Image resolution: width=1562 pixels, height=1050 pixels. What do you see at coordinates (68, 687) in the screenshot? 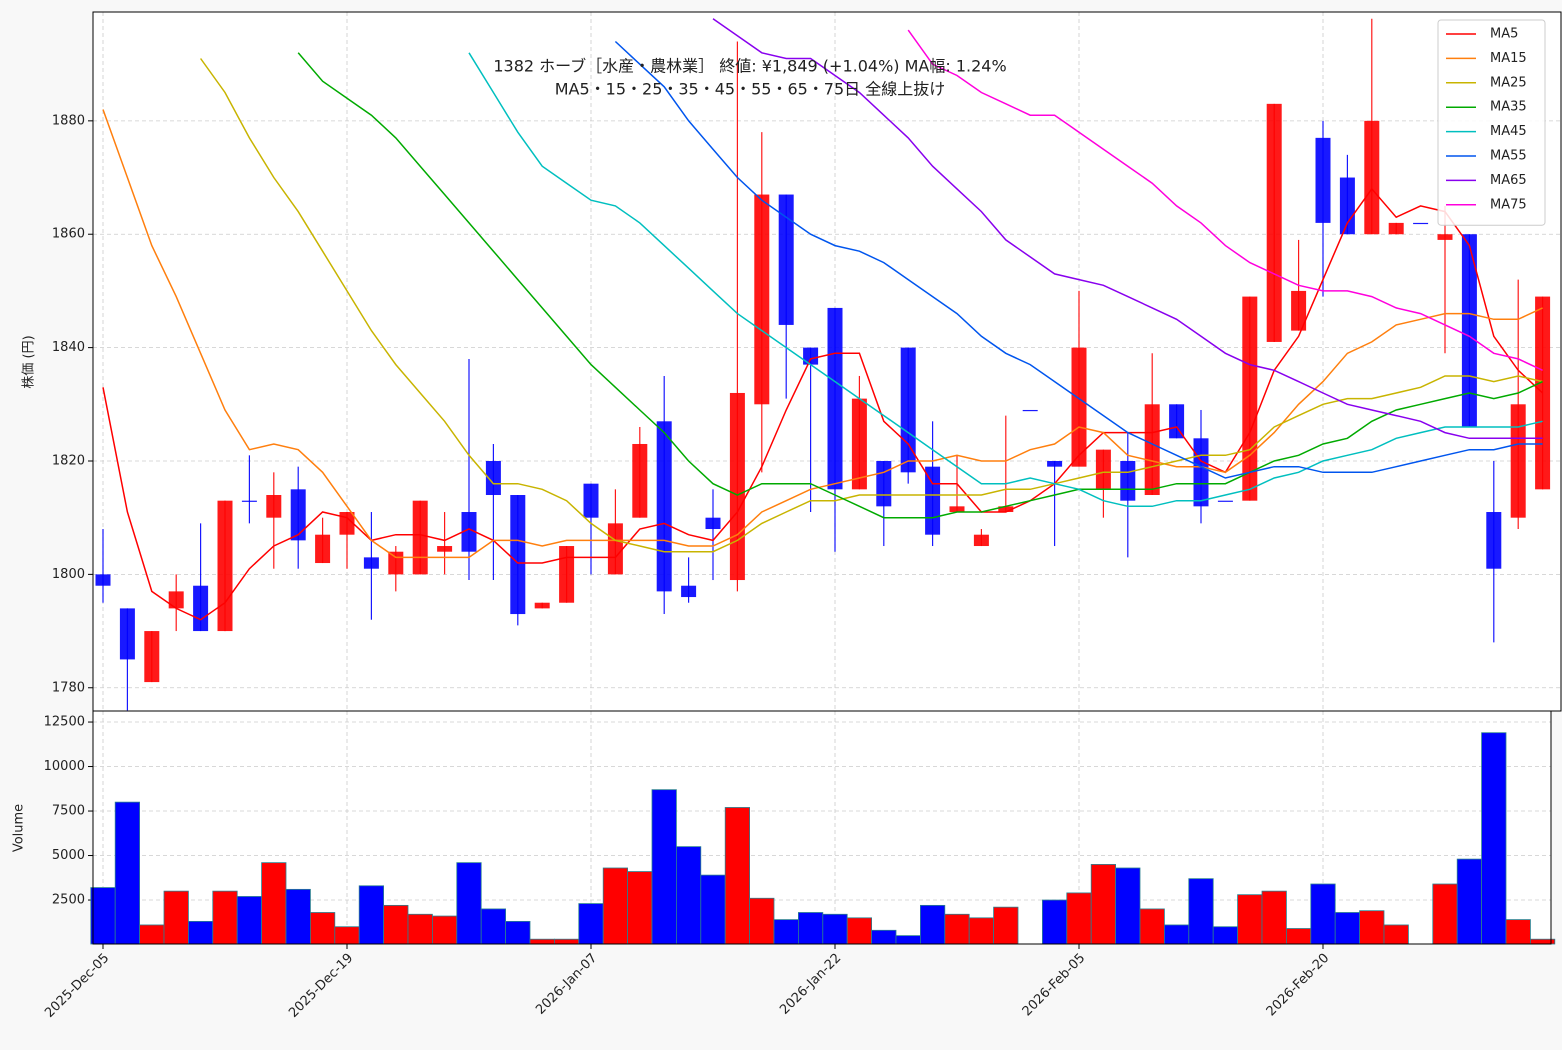
I see `y-tick-label: 1780` at bounding box center [68, 687].